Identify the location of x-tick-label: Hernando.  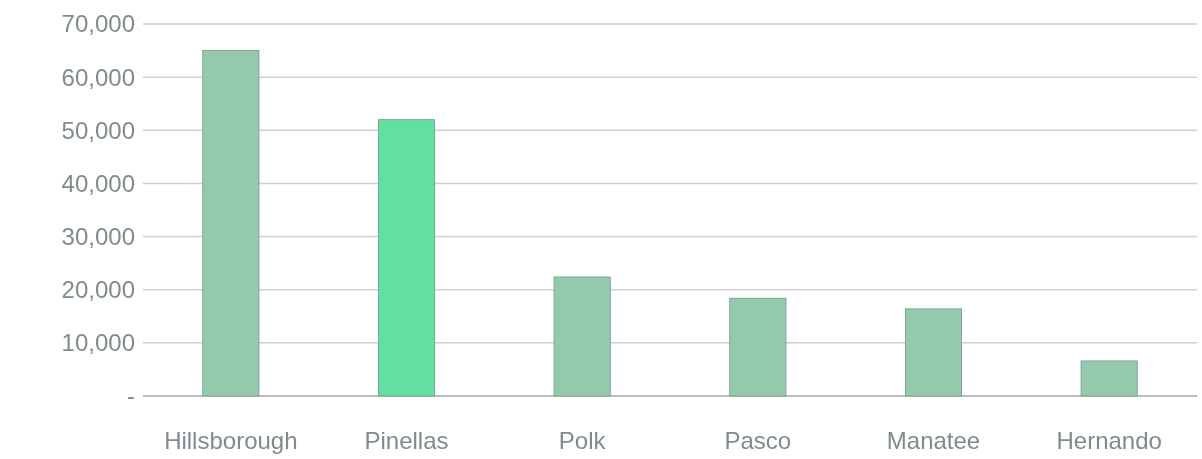
(1109, 441).